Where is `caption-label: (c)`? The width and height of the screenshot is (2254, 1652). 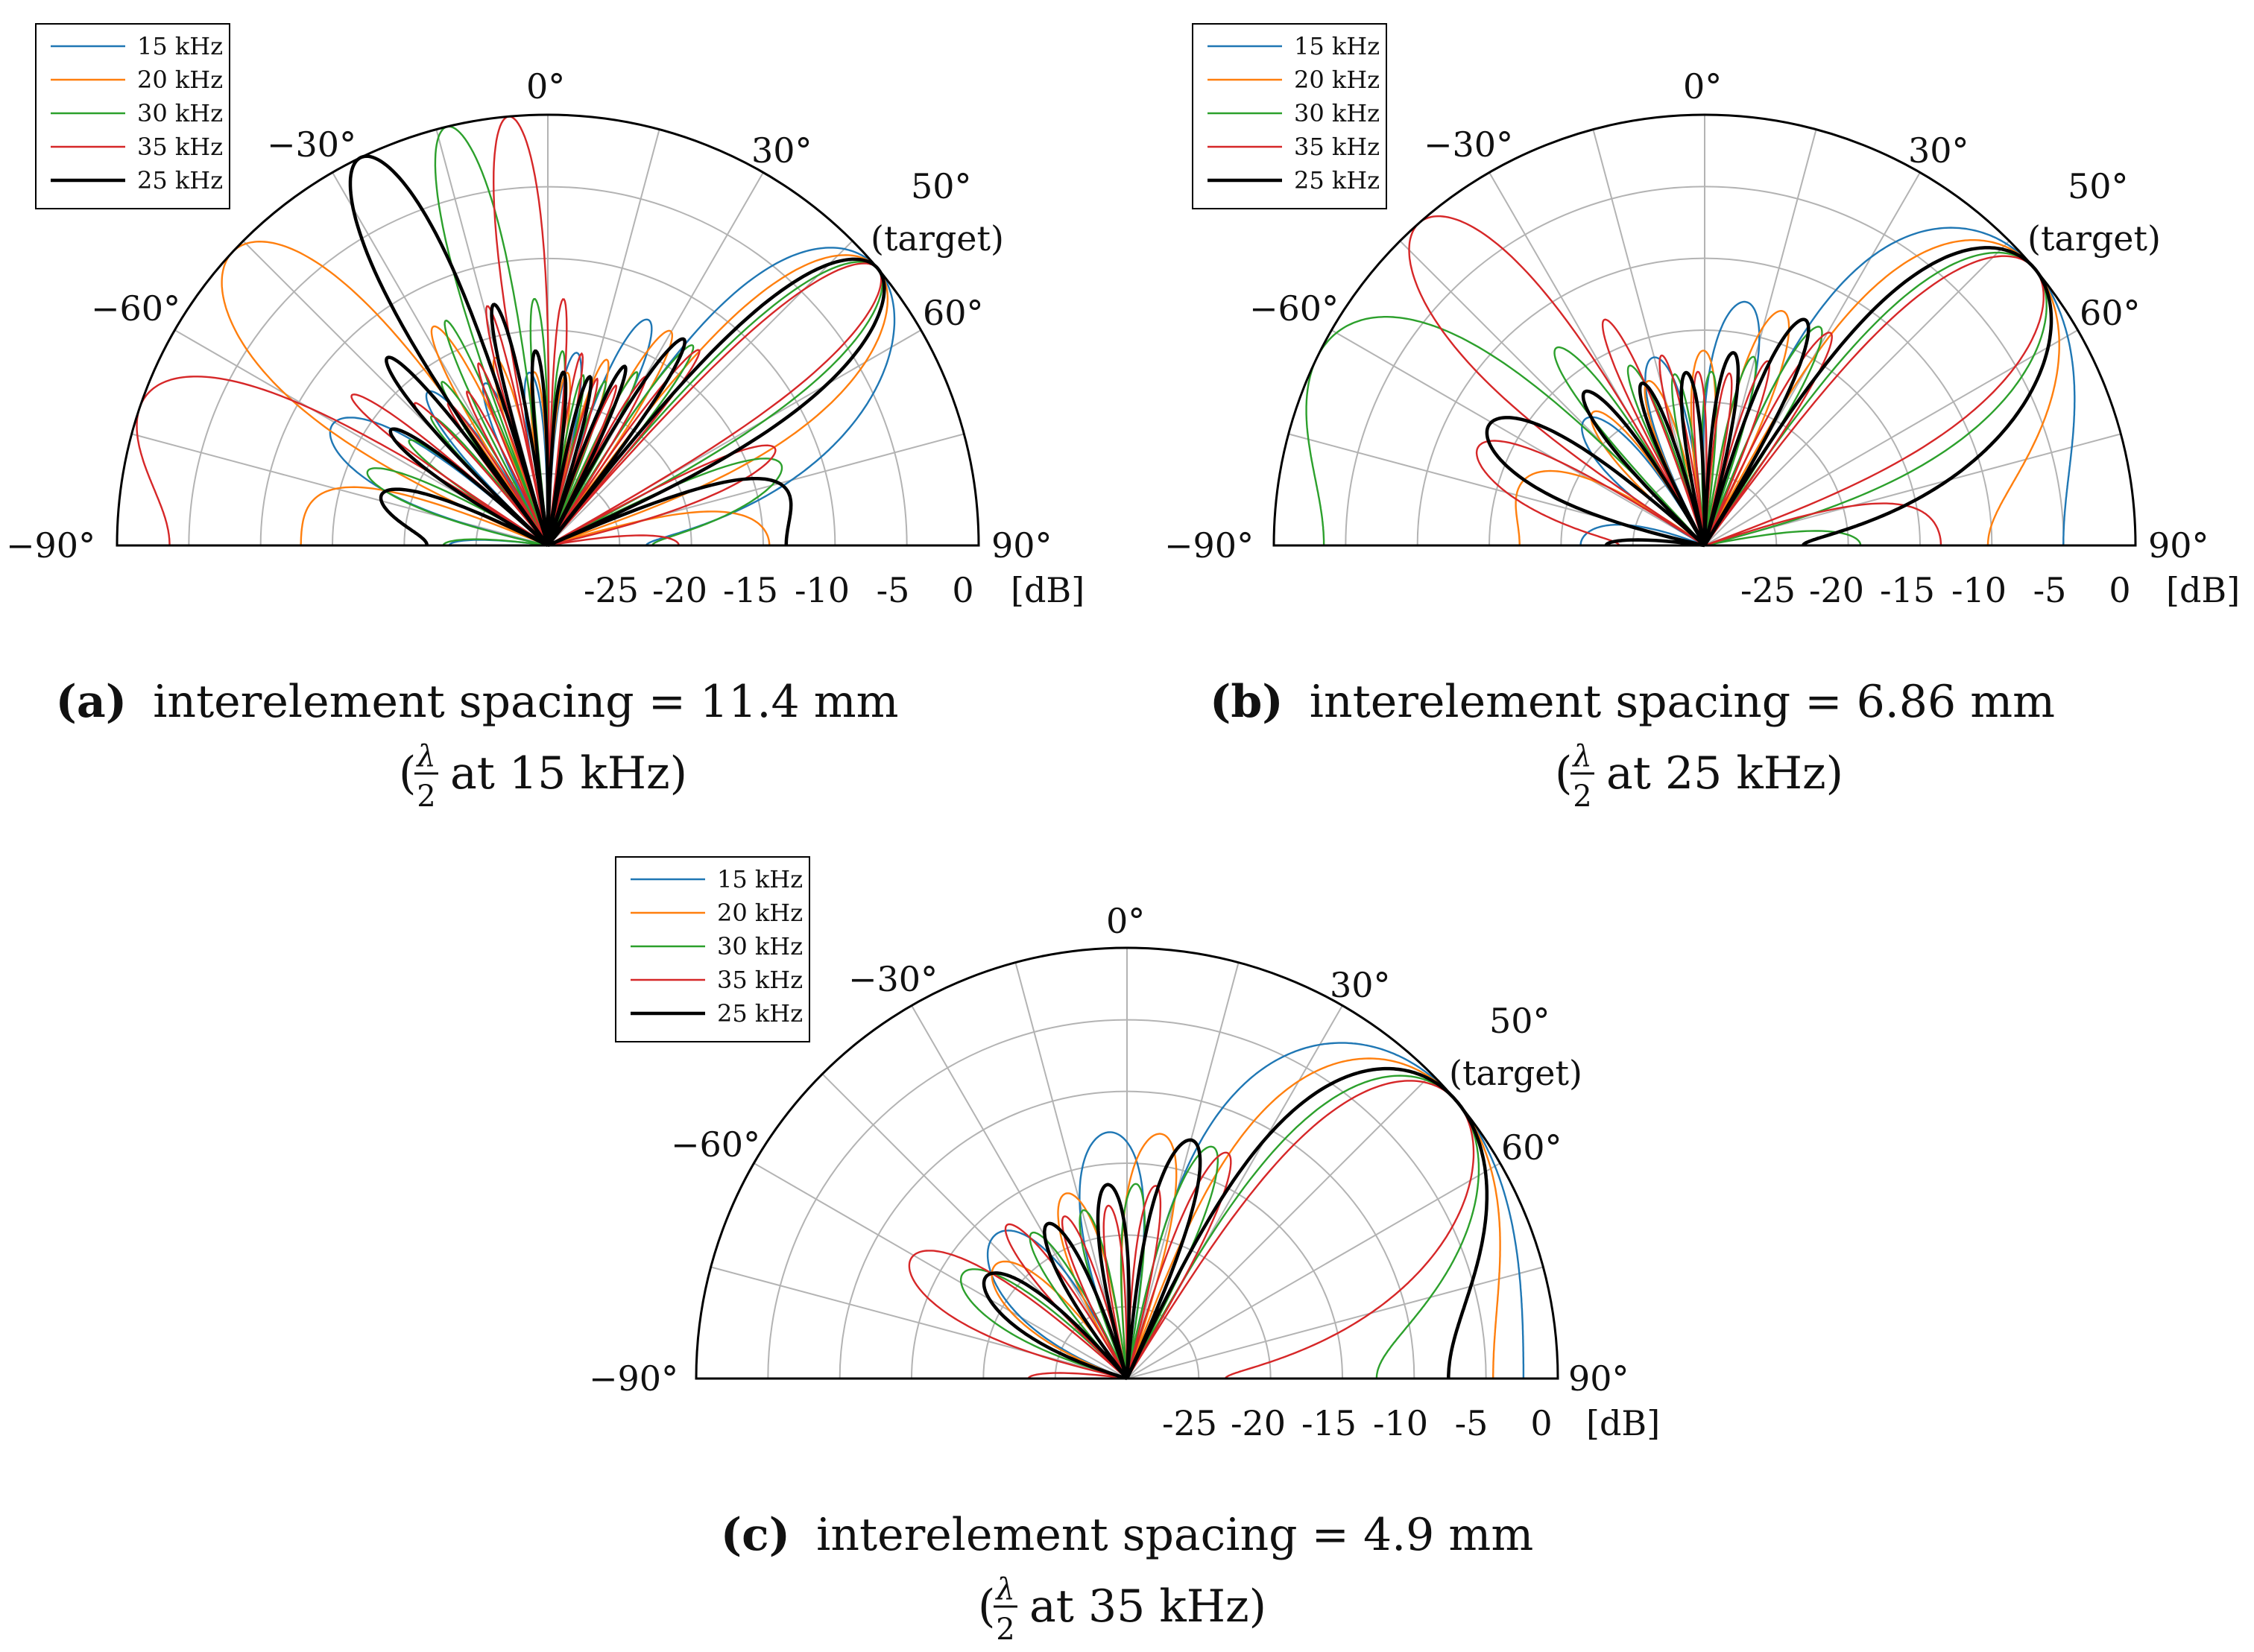
caption-label: (c) is located at coordinates (755, 1535).